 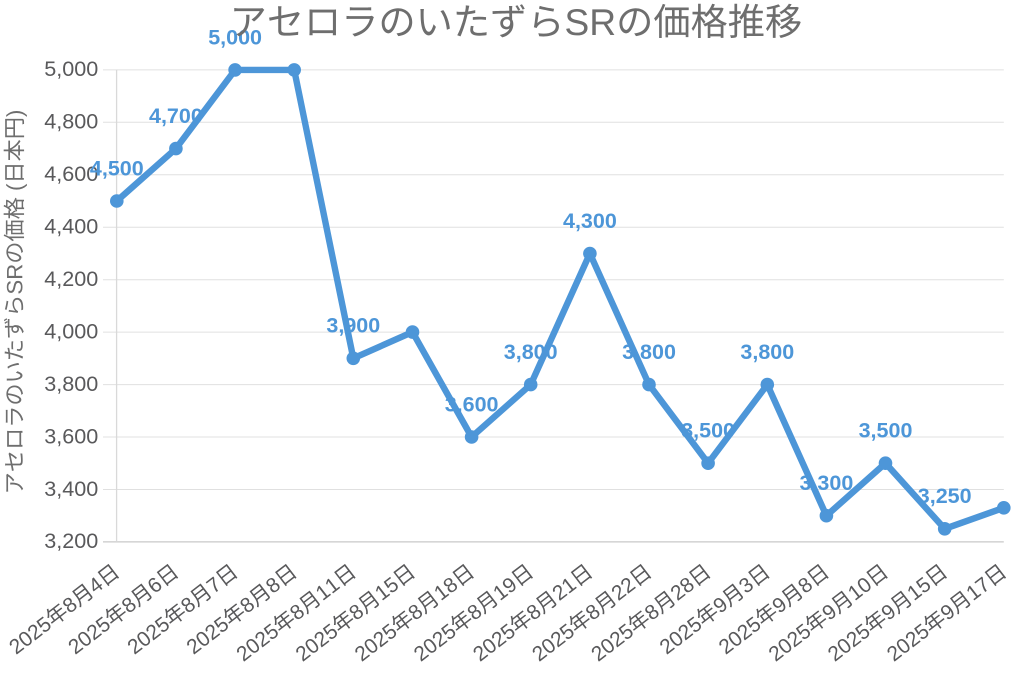 What do you see at coordinates (71, 330) in the screenshot?
I see `svg-text: 4,000` at bounding box center [71, 330].